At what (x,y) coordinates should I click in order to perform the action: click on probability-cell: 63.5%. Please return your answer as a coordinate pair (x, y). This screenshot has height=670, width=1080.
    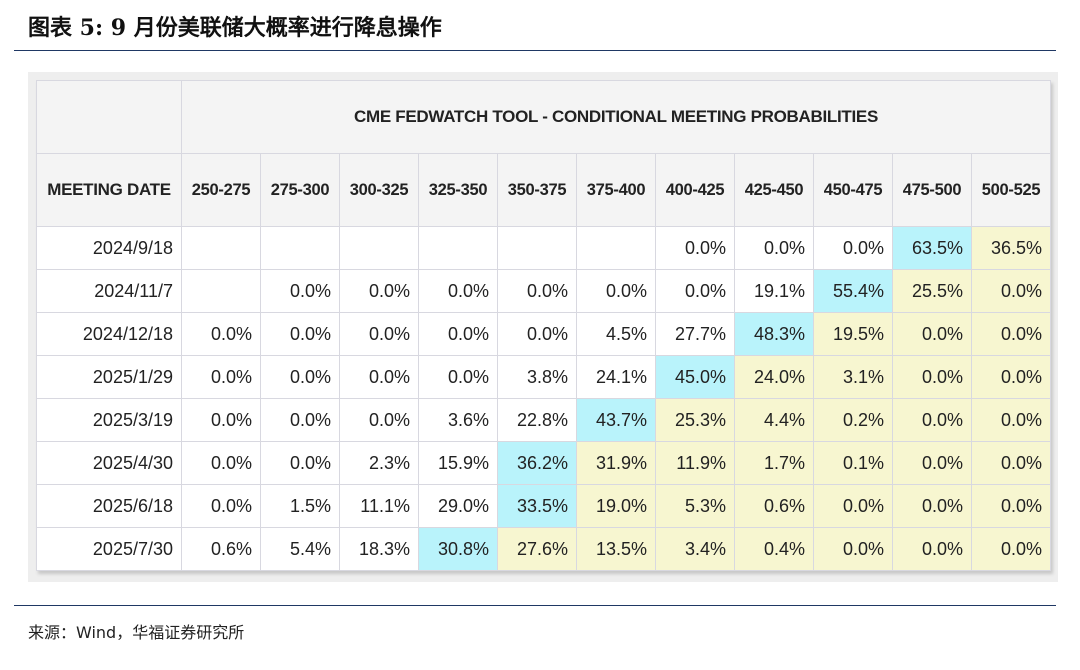
    Looking at the image, I should click on (932, 248).